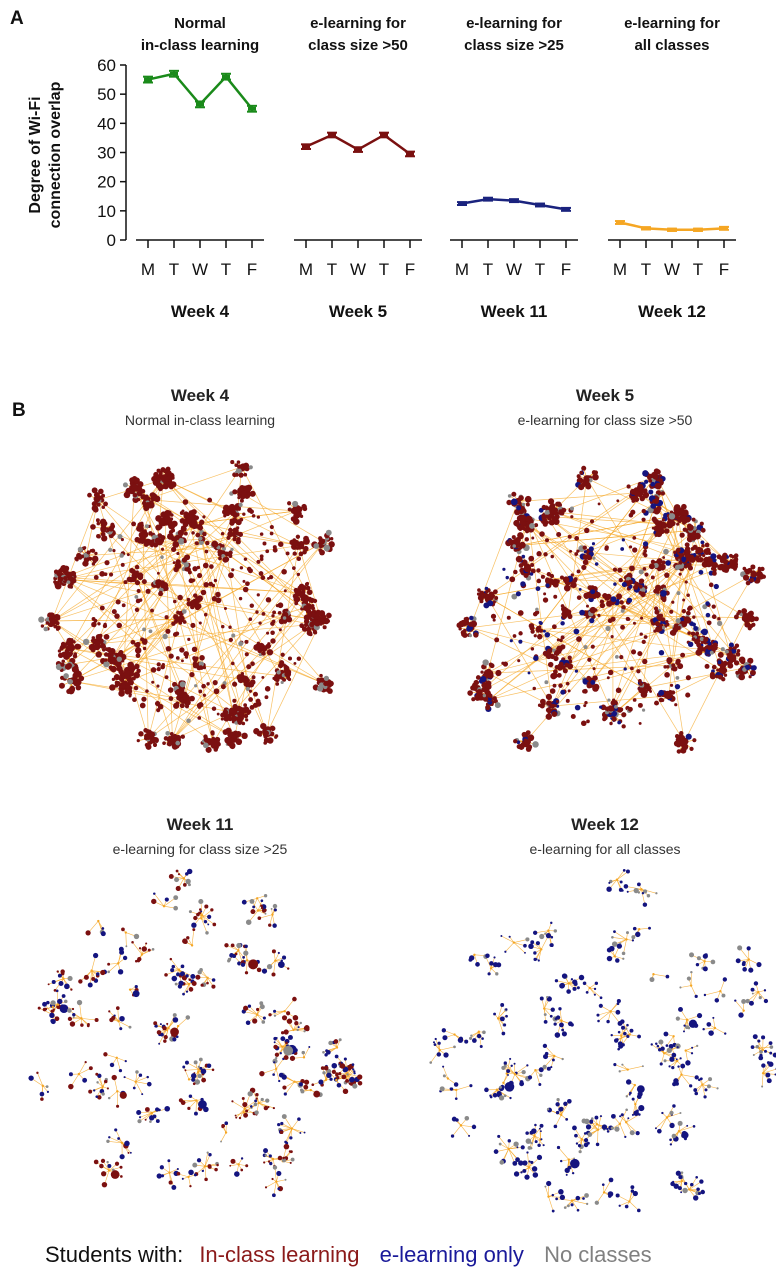 This screenshot has width=776, height=1272. What do you see at coordinates (17, 18) in the screenshot?
I see `panel-a-label: A` at bounding box center [17, 18].